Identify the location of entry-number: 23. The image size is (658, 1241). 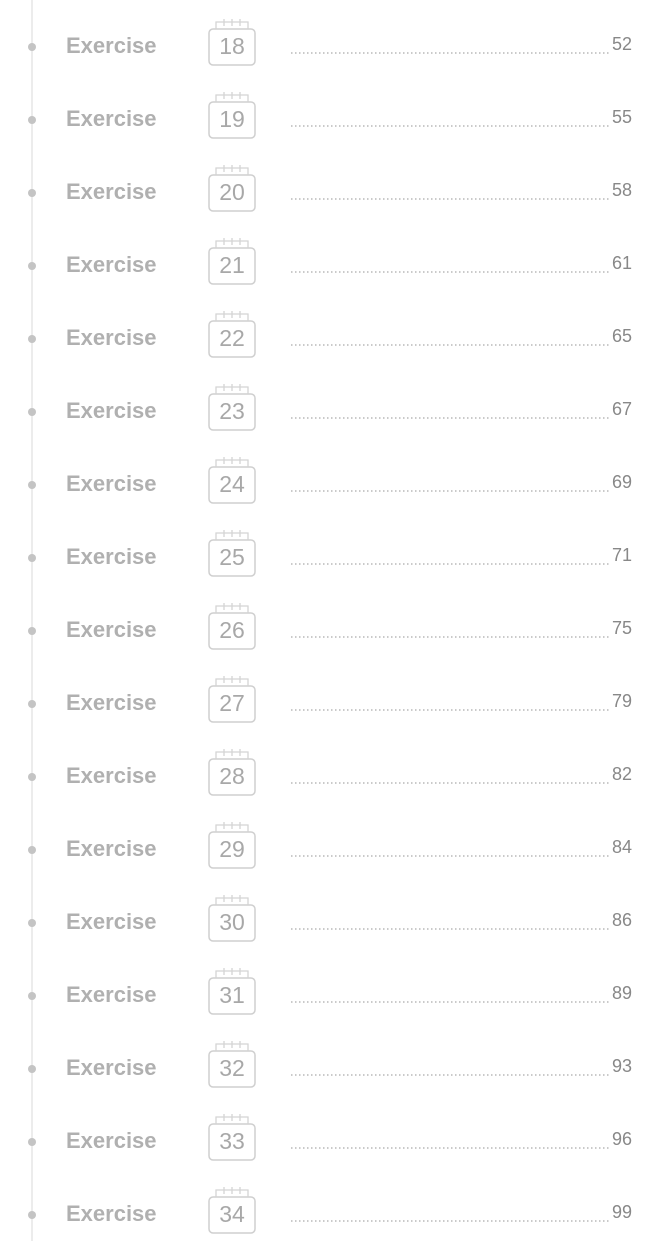
(232, 411).